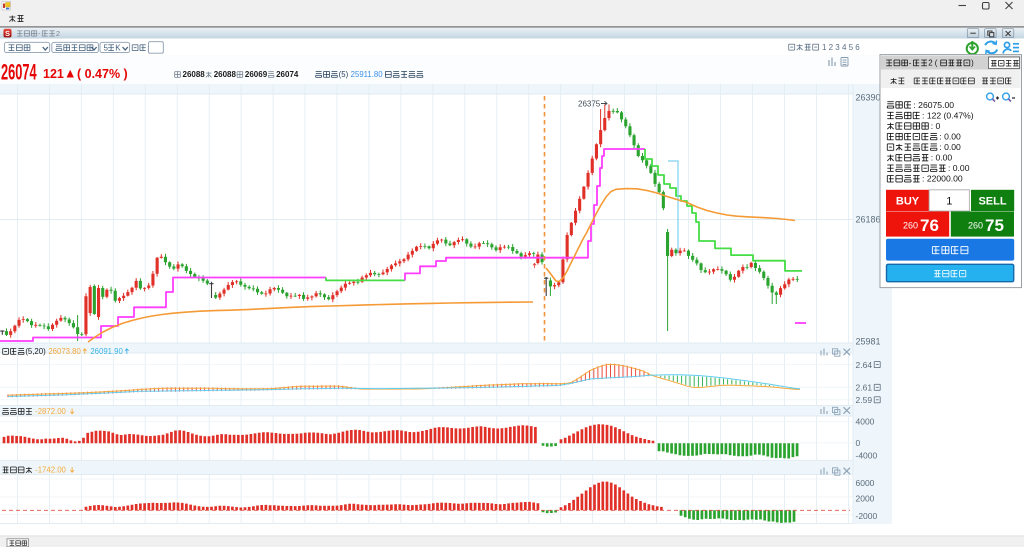  Describe the element at coordinates (868, 341) in the screenshot. I see `svg-text: 25981` at that location.